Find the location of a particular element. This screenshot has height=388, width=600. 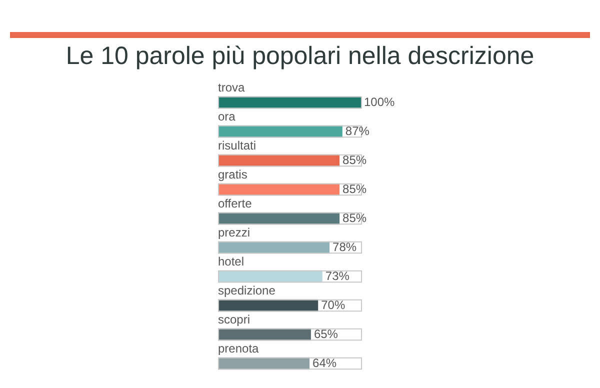

y-tick-label: trova is located at coordinates (232, 87).